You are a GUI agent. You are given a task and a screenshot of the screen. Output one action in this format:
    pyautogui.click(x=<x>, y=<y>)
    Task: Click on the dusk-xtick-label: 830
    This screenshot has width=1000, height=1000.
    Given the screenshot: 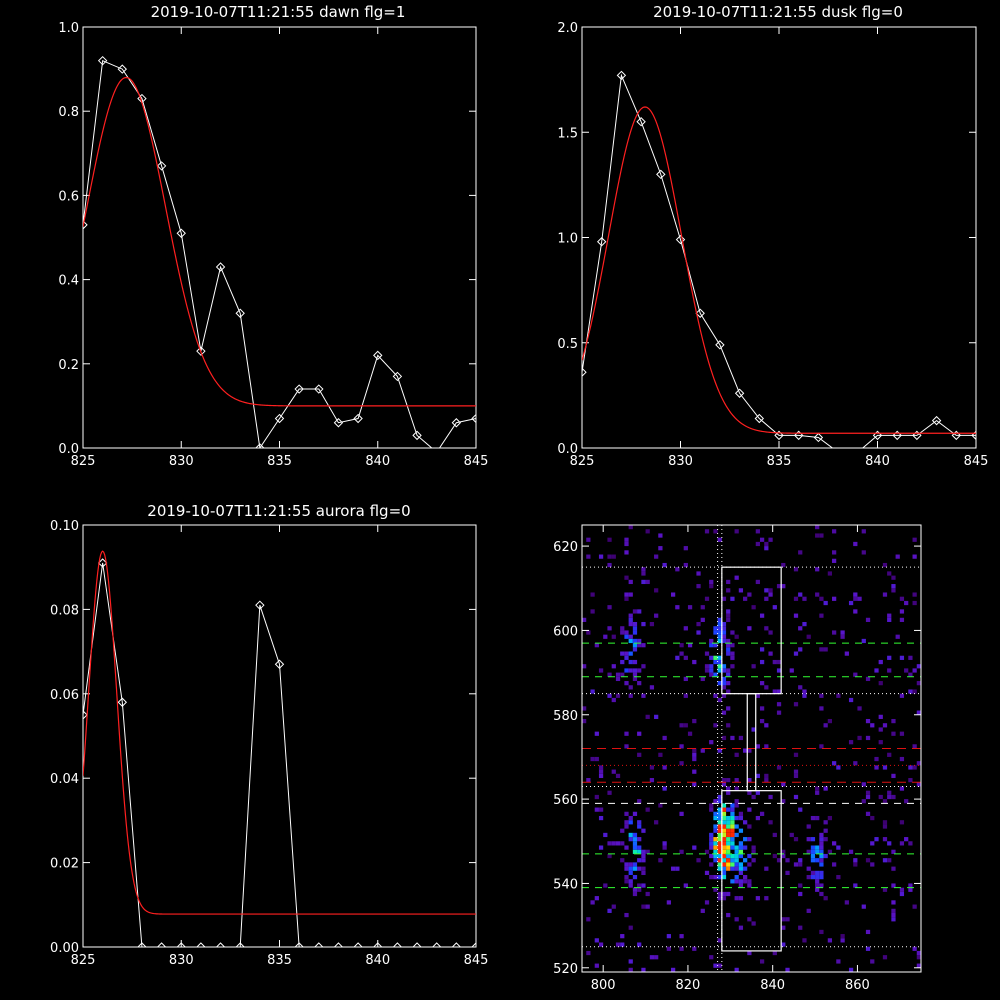 What is the action you would take?
    pyautogui.click(x=680, y=461)
    